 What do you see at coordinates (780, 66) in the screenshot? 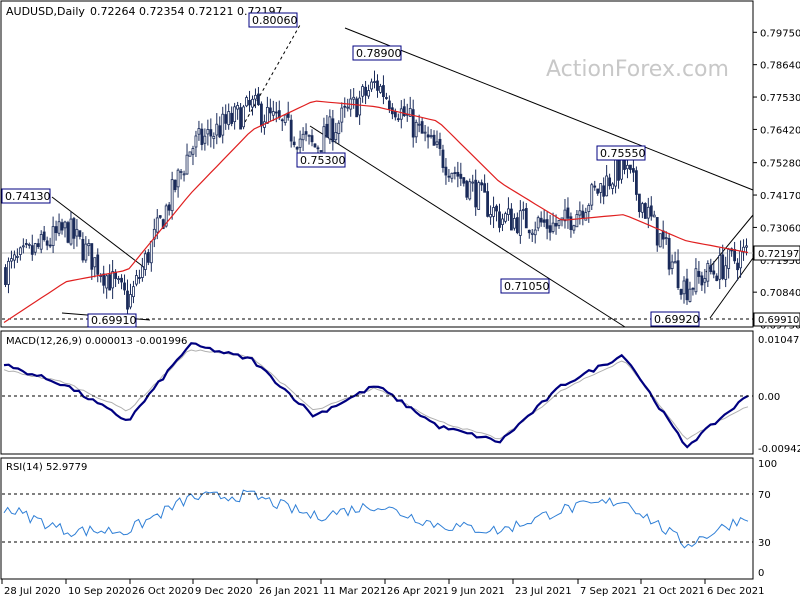
I see `price-y-tick-label: 0.78640` at bounding box center [780, 66].